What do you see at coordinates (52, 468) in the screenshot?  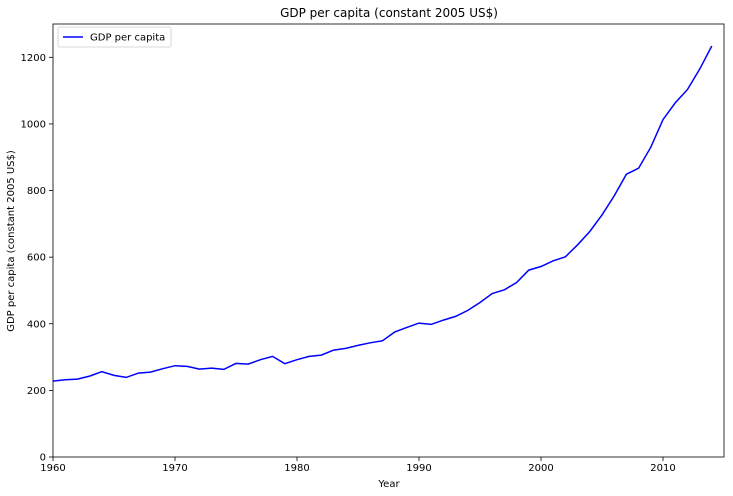 I see `x-tick-label: 1960` at bounding box center [52, 468].